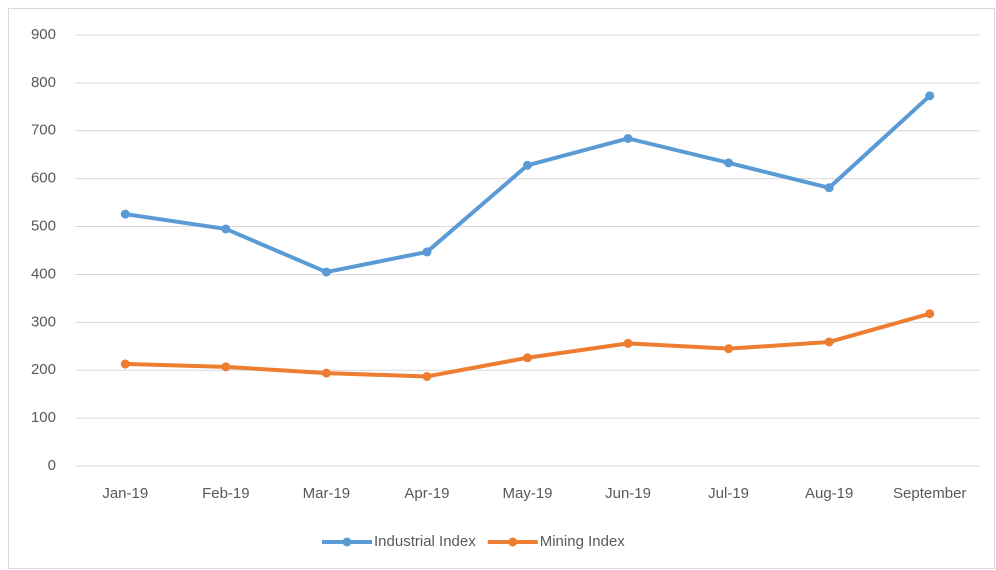 This screenshot has height=570, width=996. What do you see at coordinates (43, 82) in the screenshot?
I see `y-tick-label: 800` at bounding box center [43, 82].